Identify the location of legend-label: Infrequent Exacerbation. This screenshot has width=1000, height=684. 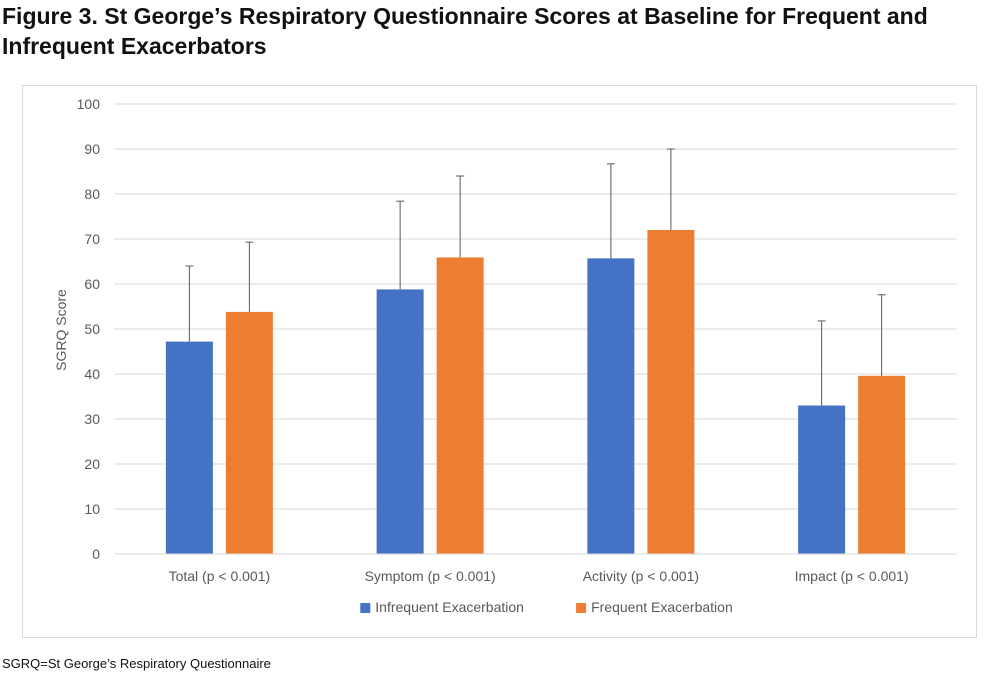
(449, 607).